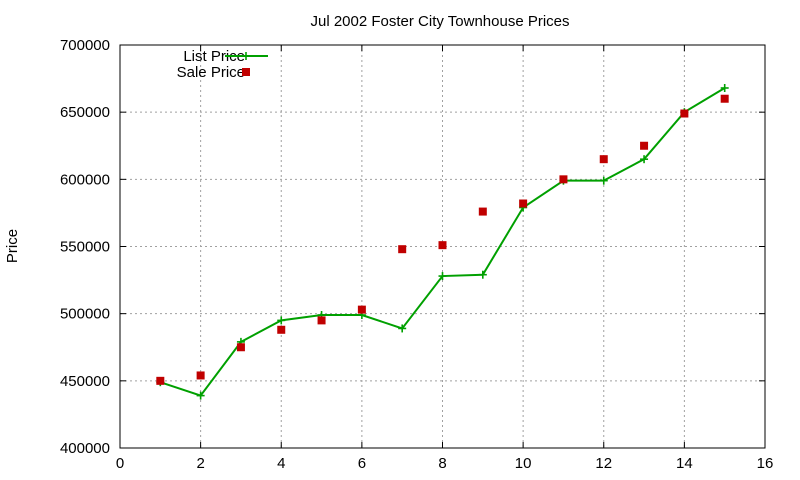 This screenshot has width=800, height=480. Describe the element at coordinates (603, 463) in the screenshot. I see `x-tick-label: 12` at that location.